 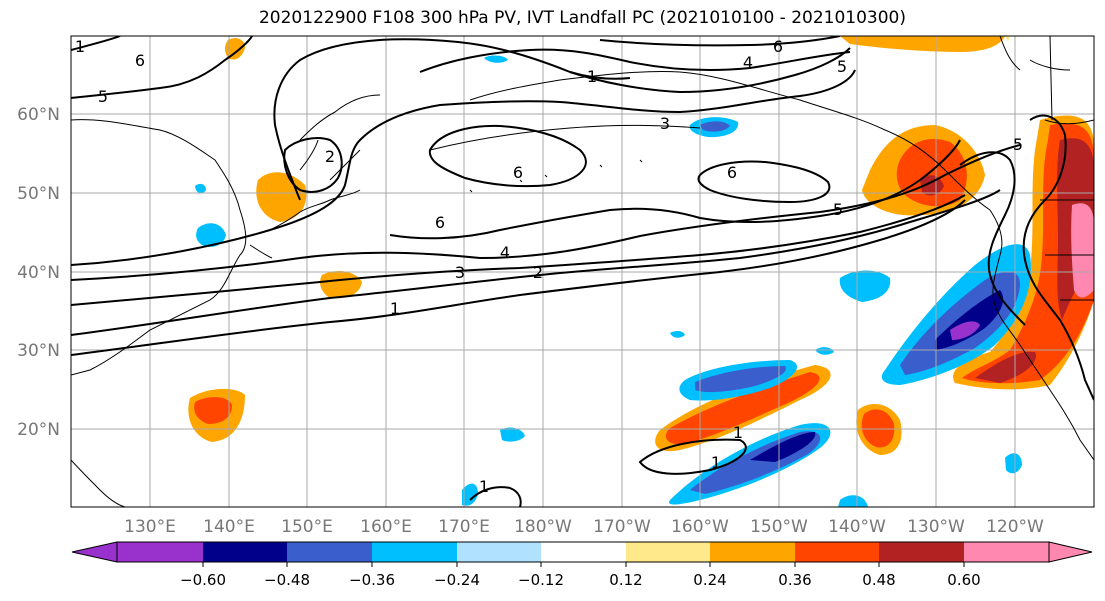 What do you see at coordinates (936, 527) in the screenshot?
I see `lon-label: 130°W` at bounding box center [936, 527].